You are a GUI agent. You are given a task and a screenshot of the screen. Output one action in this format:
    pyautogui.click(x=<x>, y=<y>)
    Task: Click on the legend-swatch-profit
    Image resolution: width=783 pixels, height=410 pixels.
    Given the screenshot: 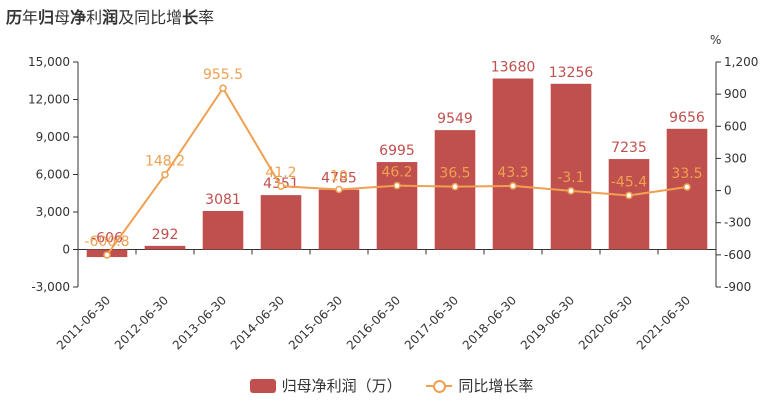 What is the action you would take?
    pyautogui.click(x=262, y=385)
    